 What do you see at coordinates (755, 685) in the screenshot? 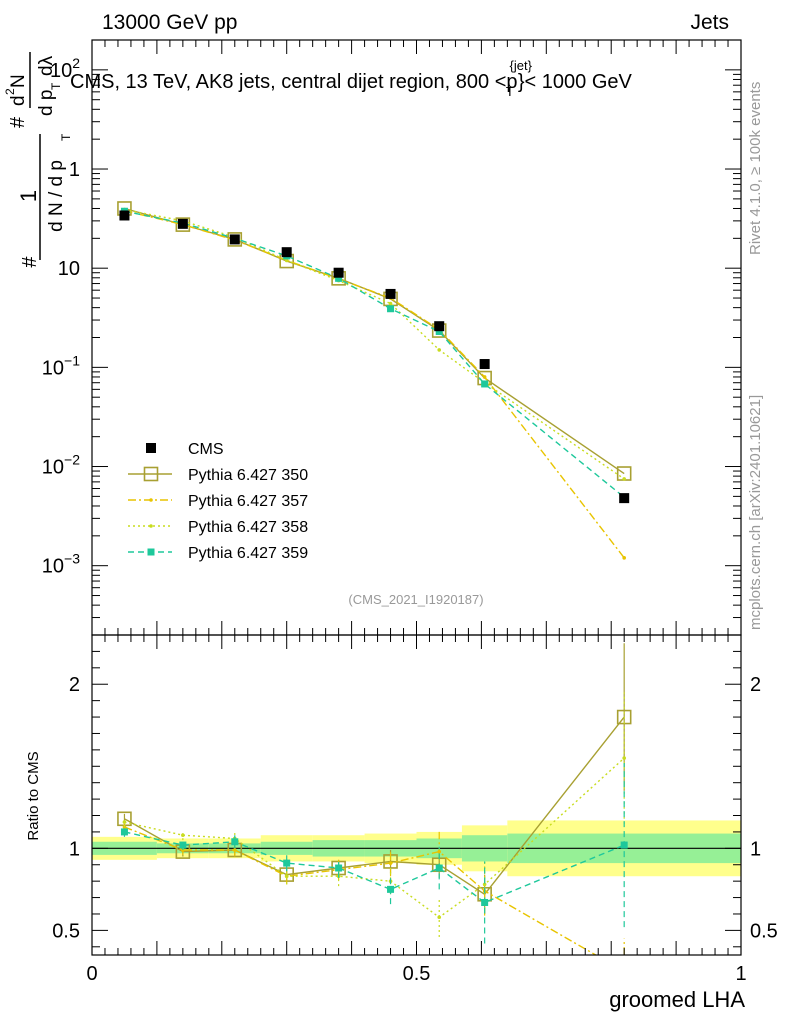
I see `ratio-y-tick-label-right: 2` at bounding box center [755, 685].